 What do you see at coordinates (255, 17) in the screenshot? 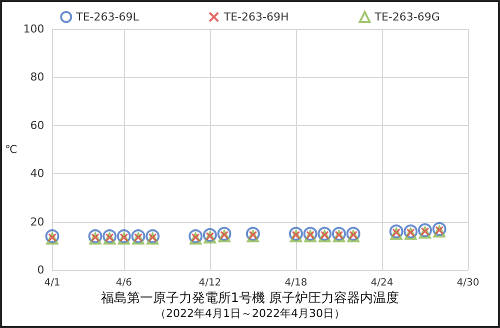
I see `legend-label: TE-263-69H` at bounding box center [255, 17].